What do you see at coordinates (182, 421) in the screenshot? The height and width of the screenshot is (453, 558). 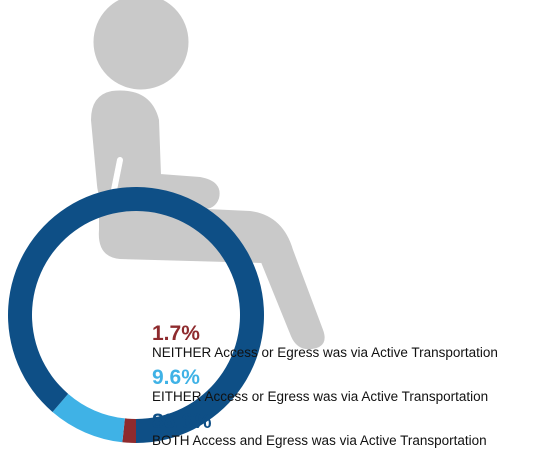 I see `value-label: 88.6%` at bounding box center [182, 421].